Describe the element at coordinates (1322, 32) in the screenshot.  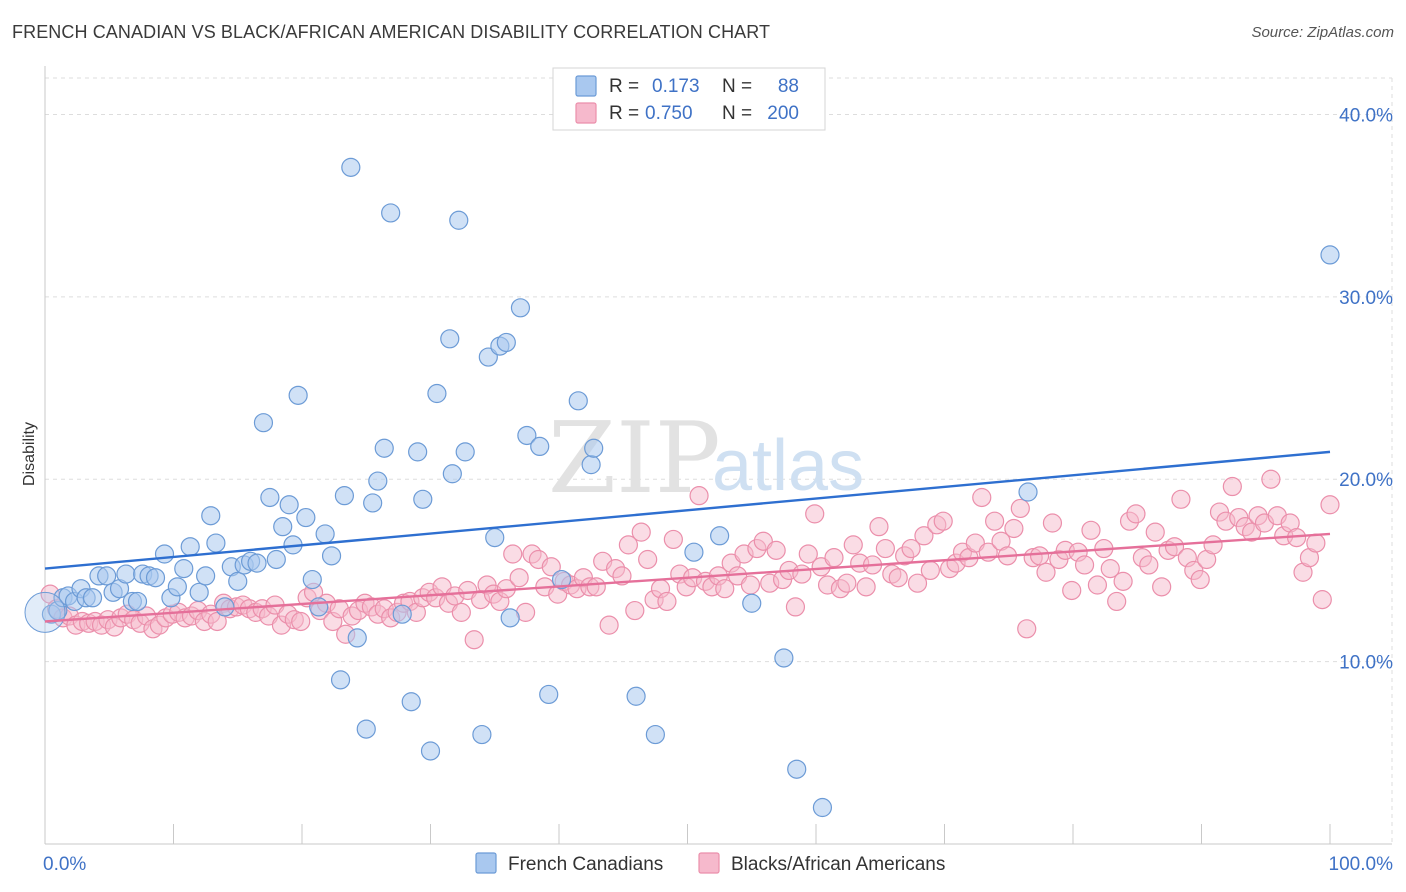
I see `source-label: Source: ZipAtlas.com` at that location.